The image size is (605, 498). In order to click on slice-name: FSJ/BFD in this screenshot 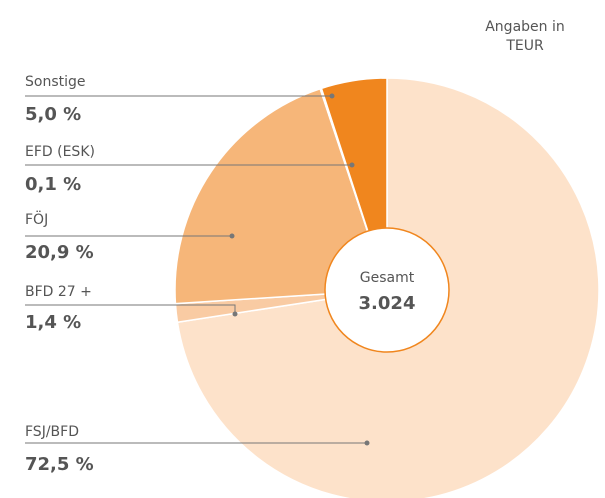, I will do `click(52, 432)`.